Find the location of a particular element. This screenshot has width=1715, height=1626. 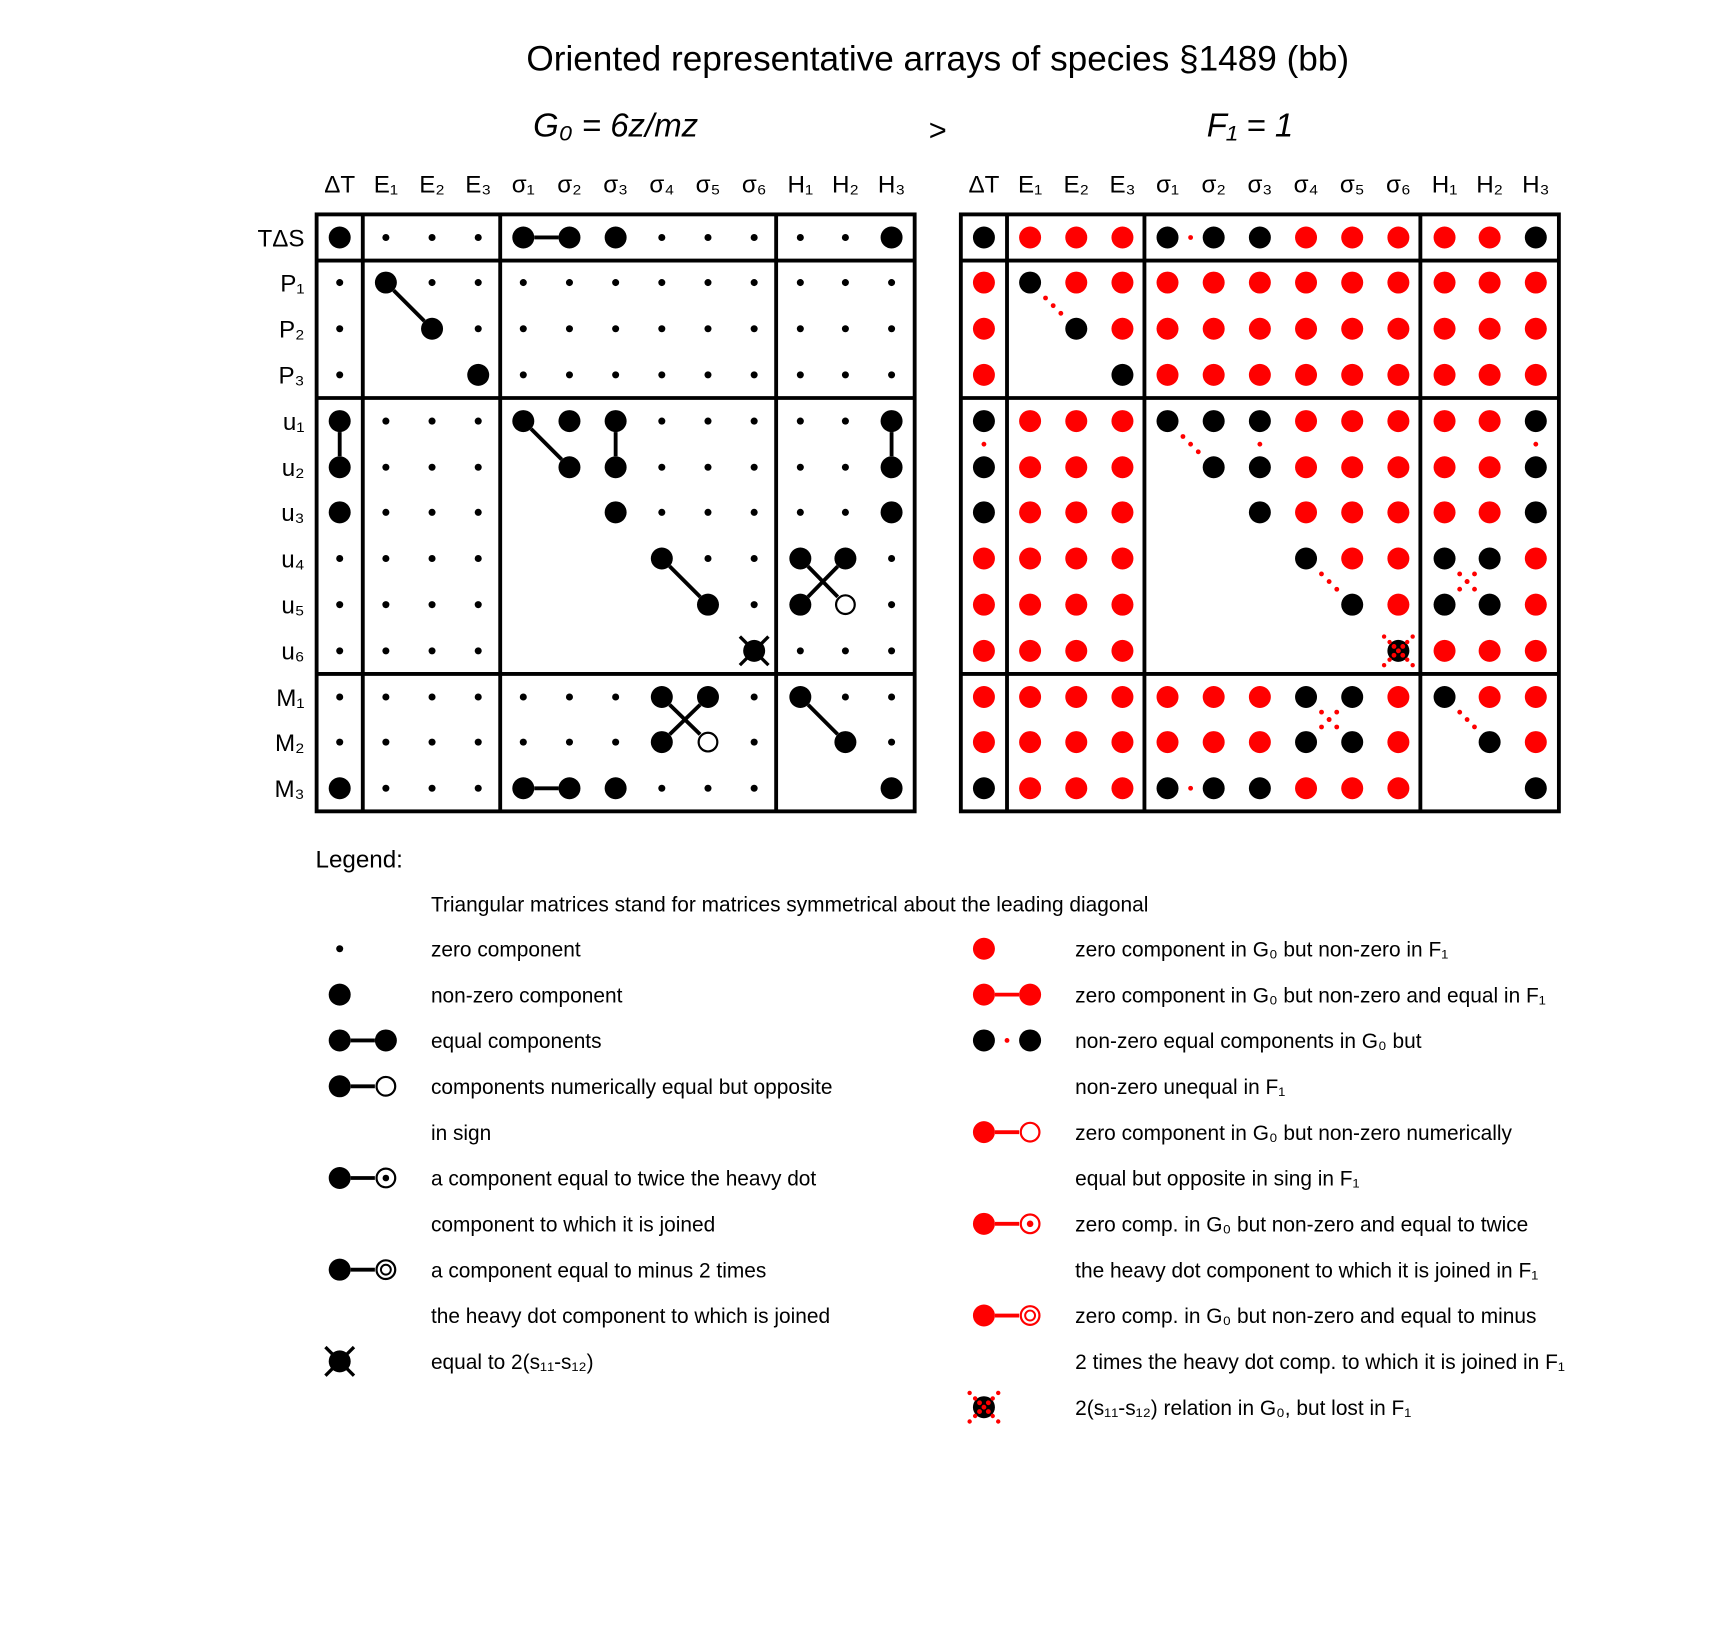

legend-item: zero component in G₀ but non-zero in F₁ is located at coordinates (1210, 949).